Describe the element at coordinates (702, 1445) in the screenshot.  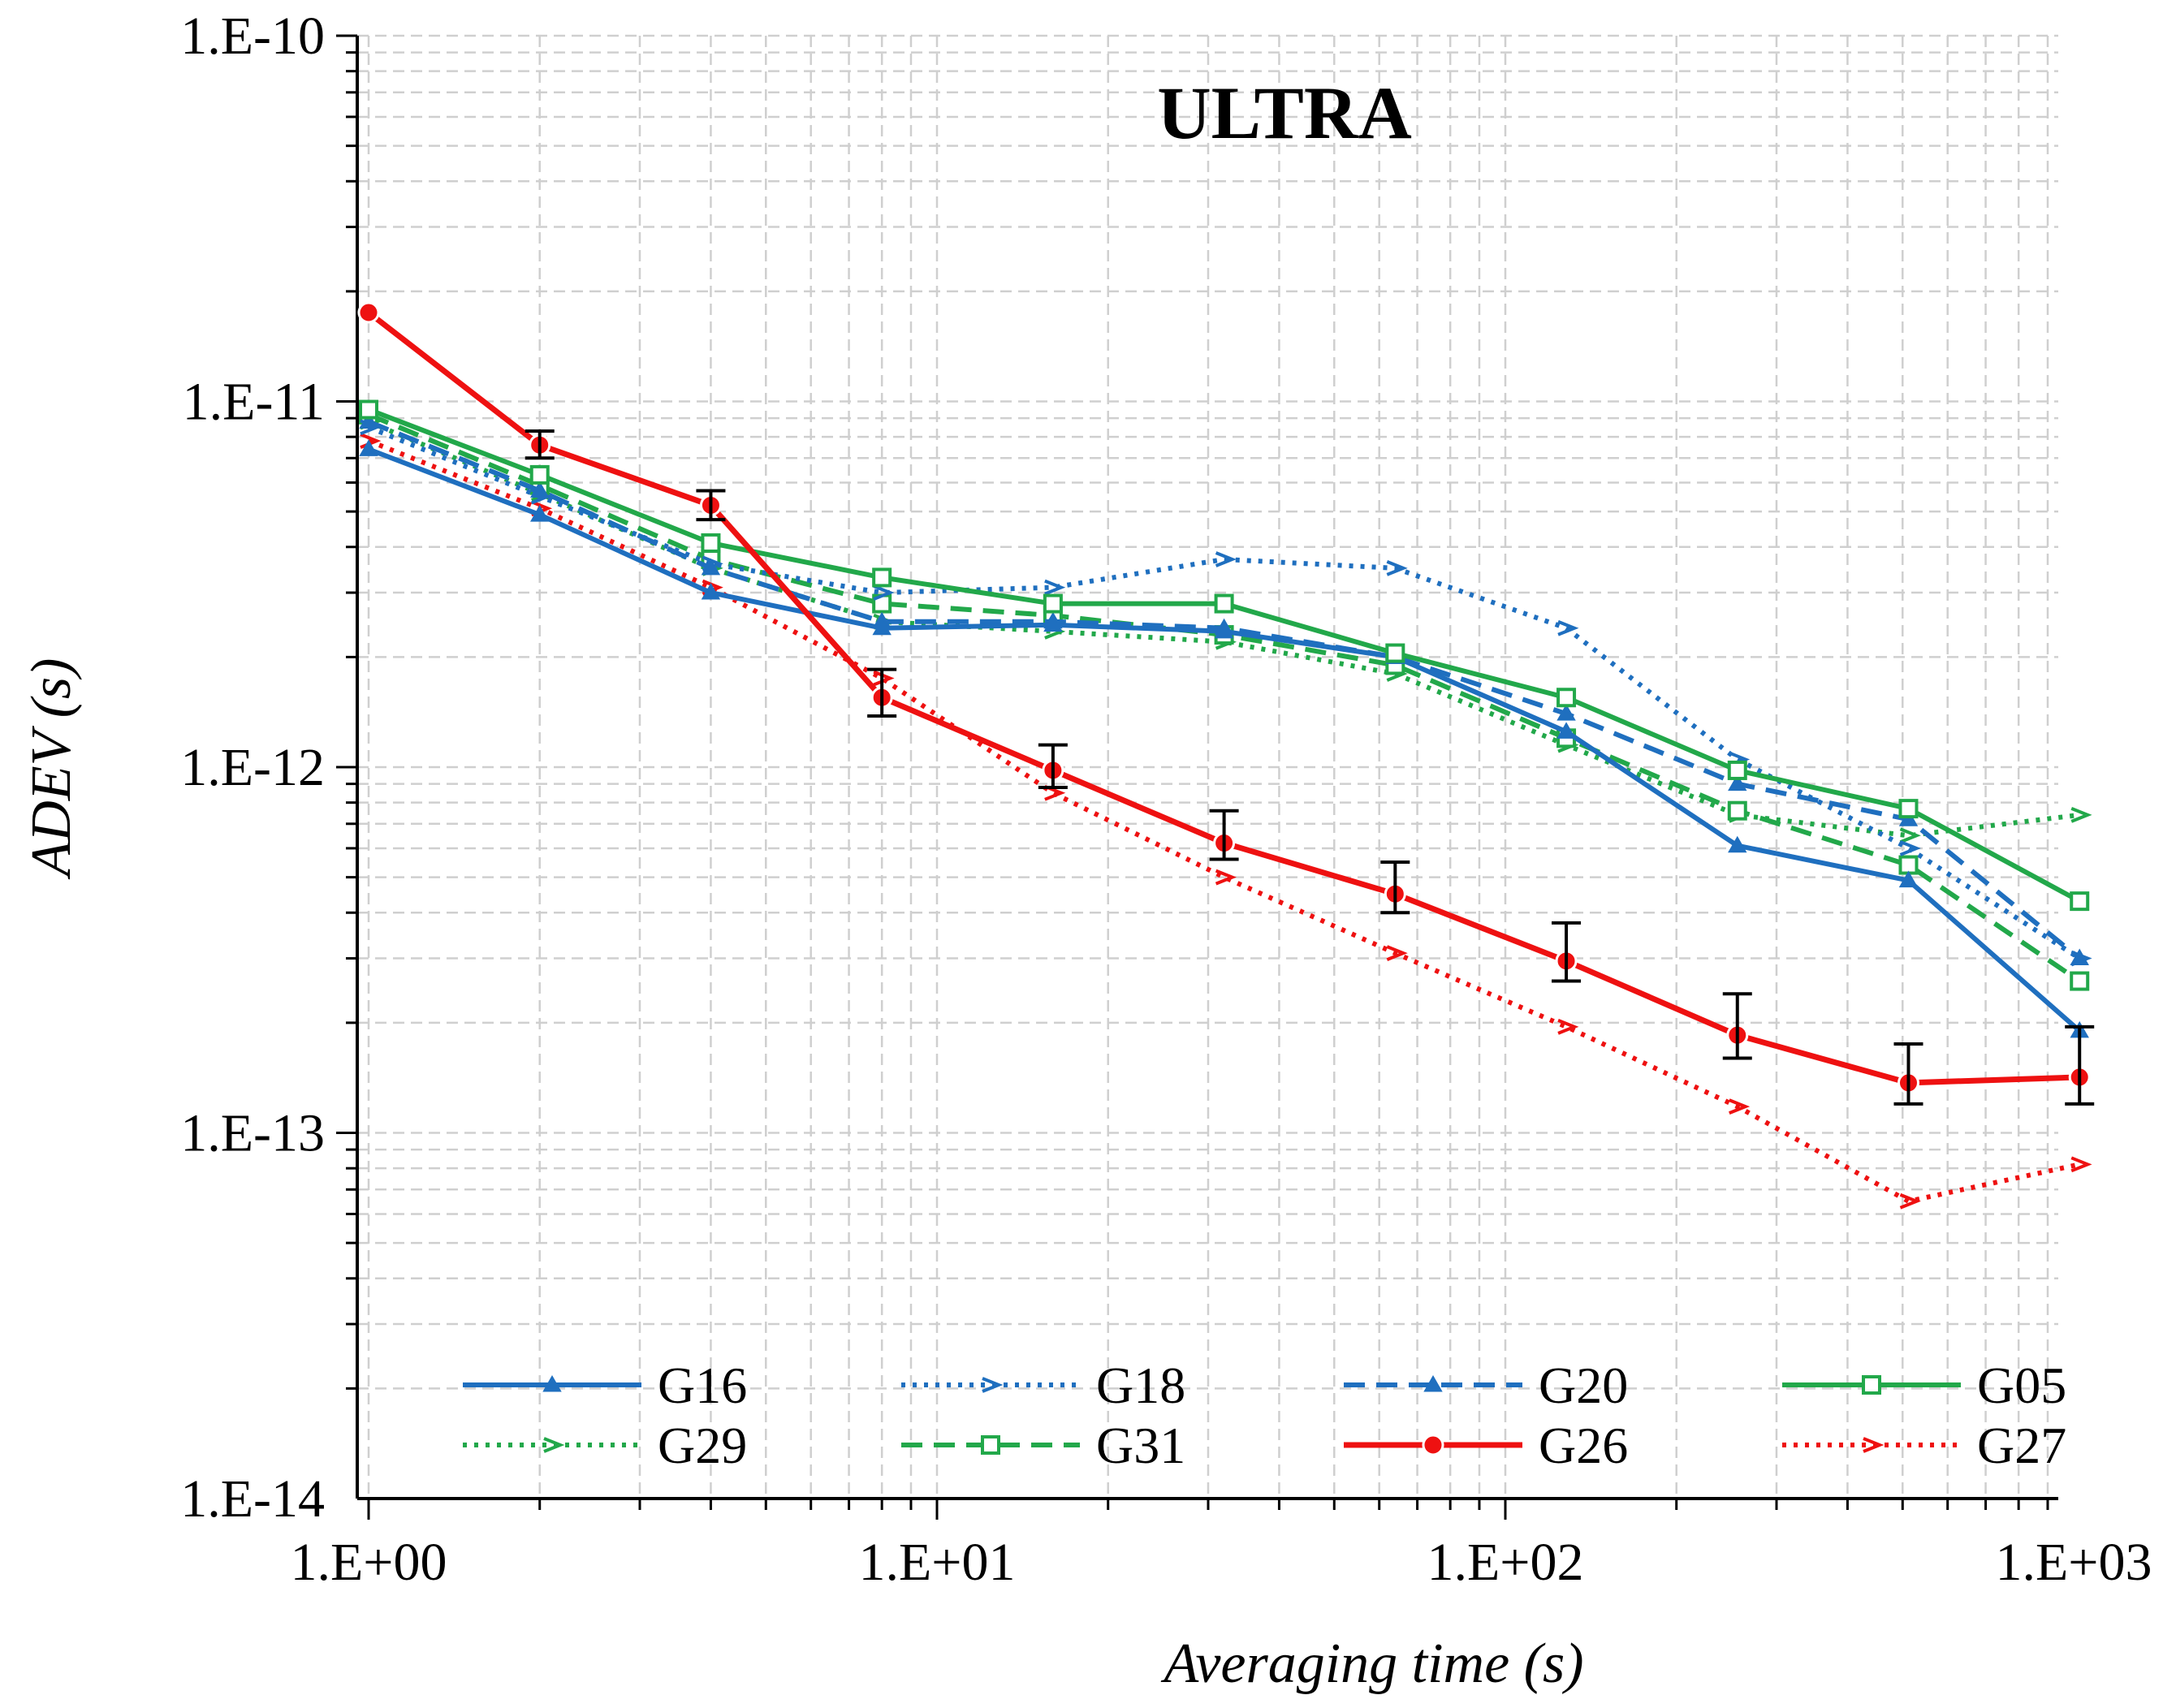
I see `legend-label: G29` at that location.